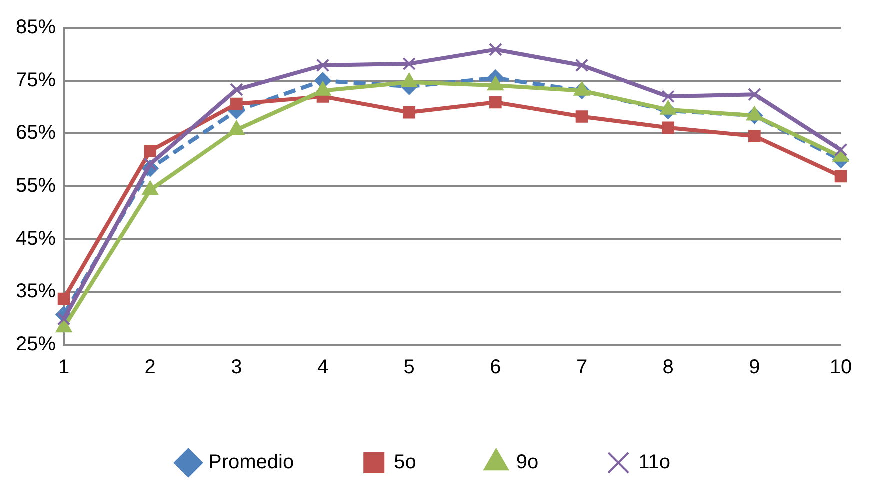 The width and height of the screenshot is (869, 491). What do you see at coordinates (236, 367) in the screenshot?
I see `x-tick-label: 3` at bounding box center [236, 367].